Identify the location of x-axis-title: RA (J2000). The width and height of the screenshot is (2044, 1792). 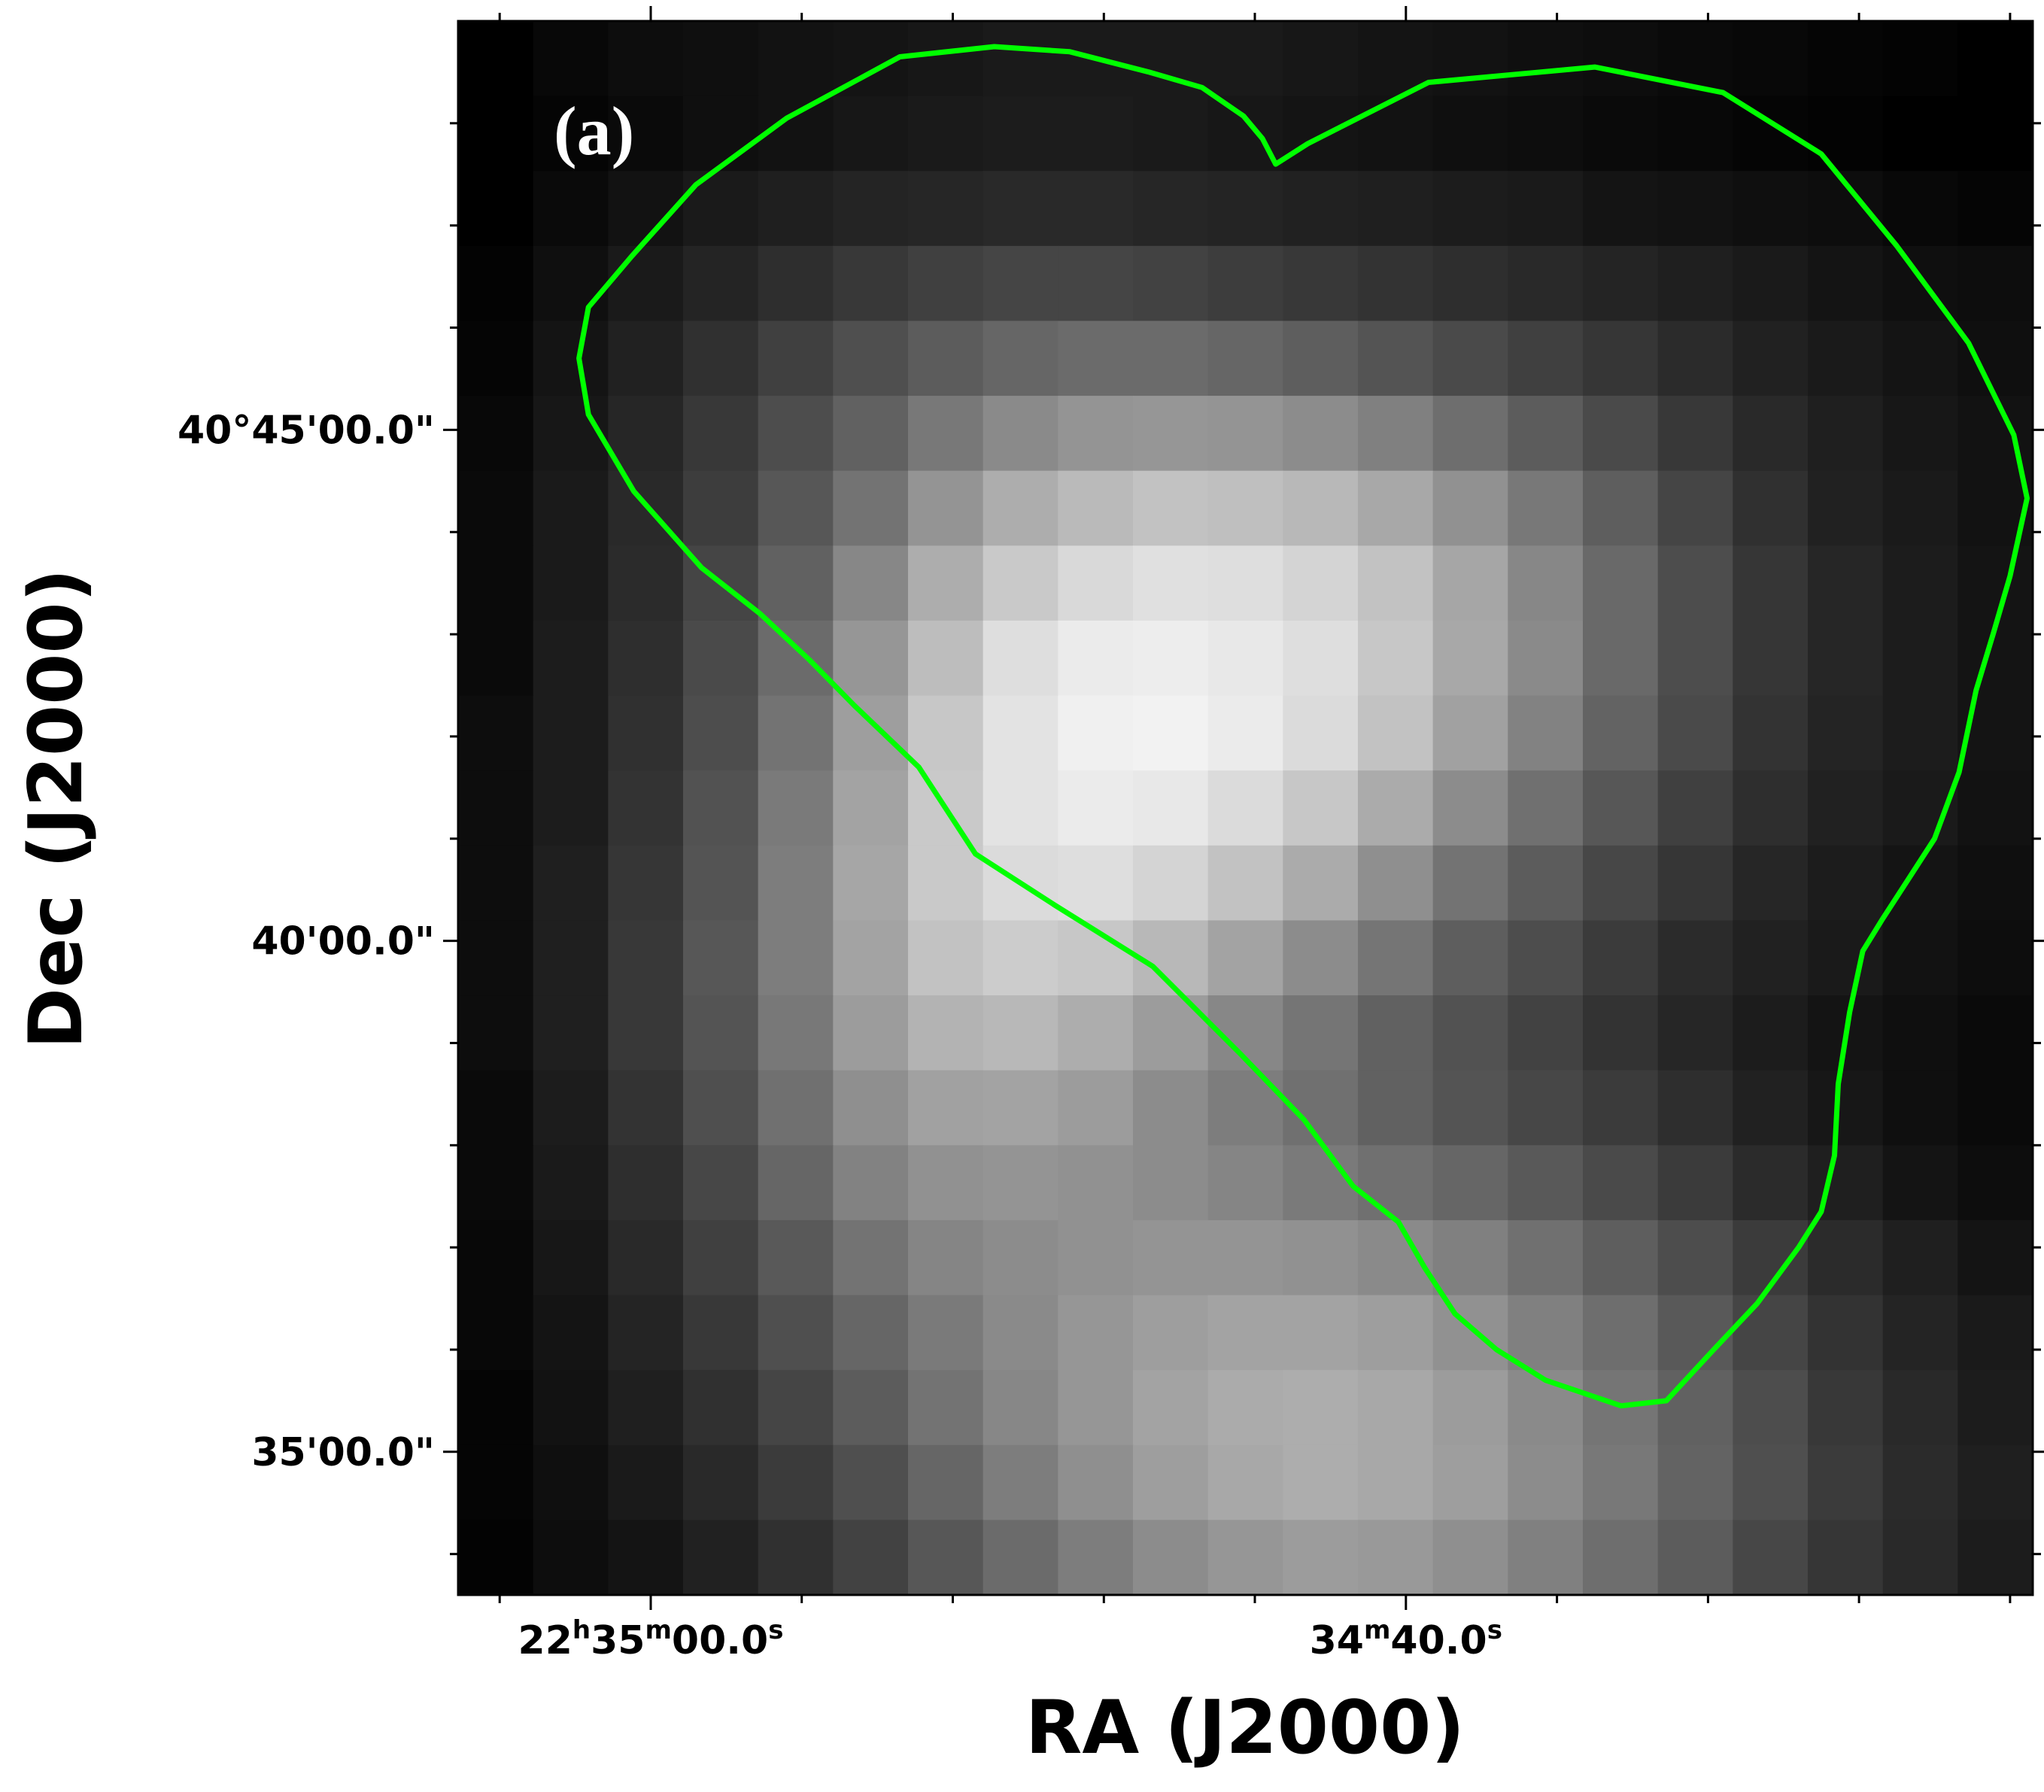
(1245, 1728).